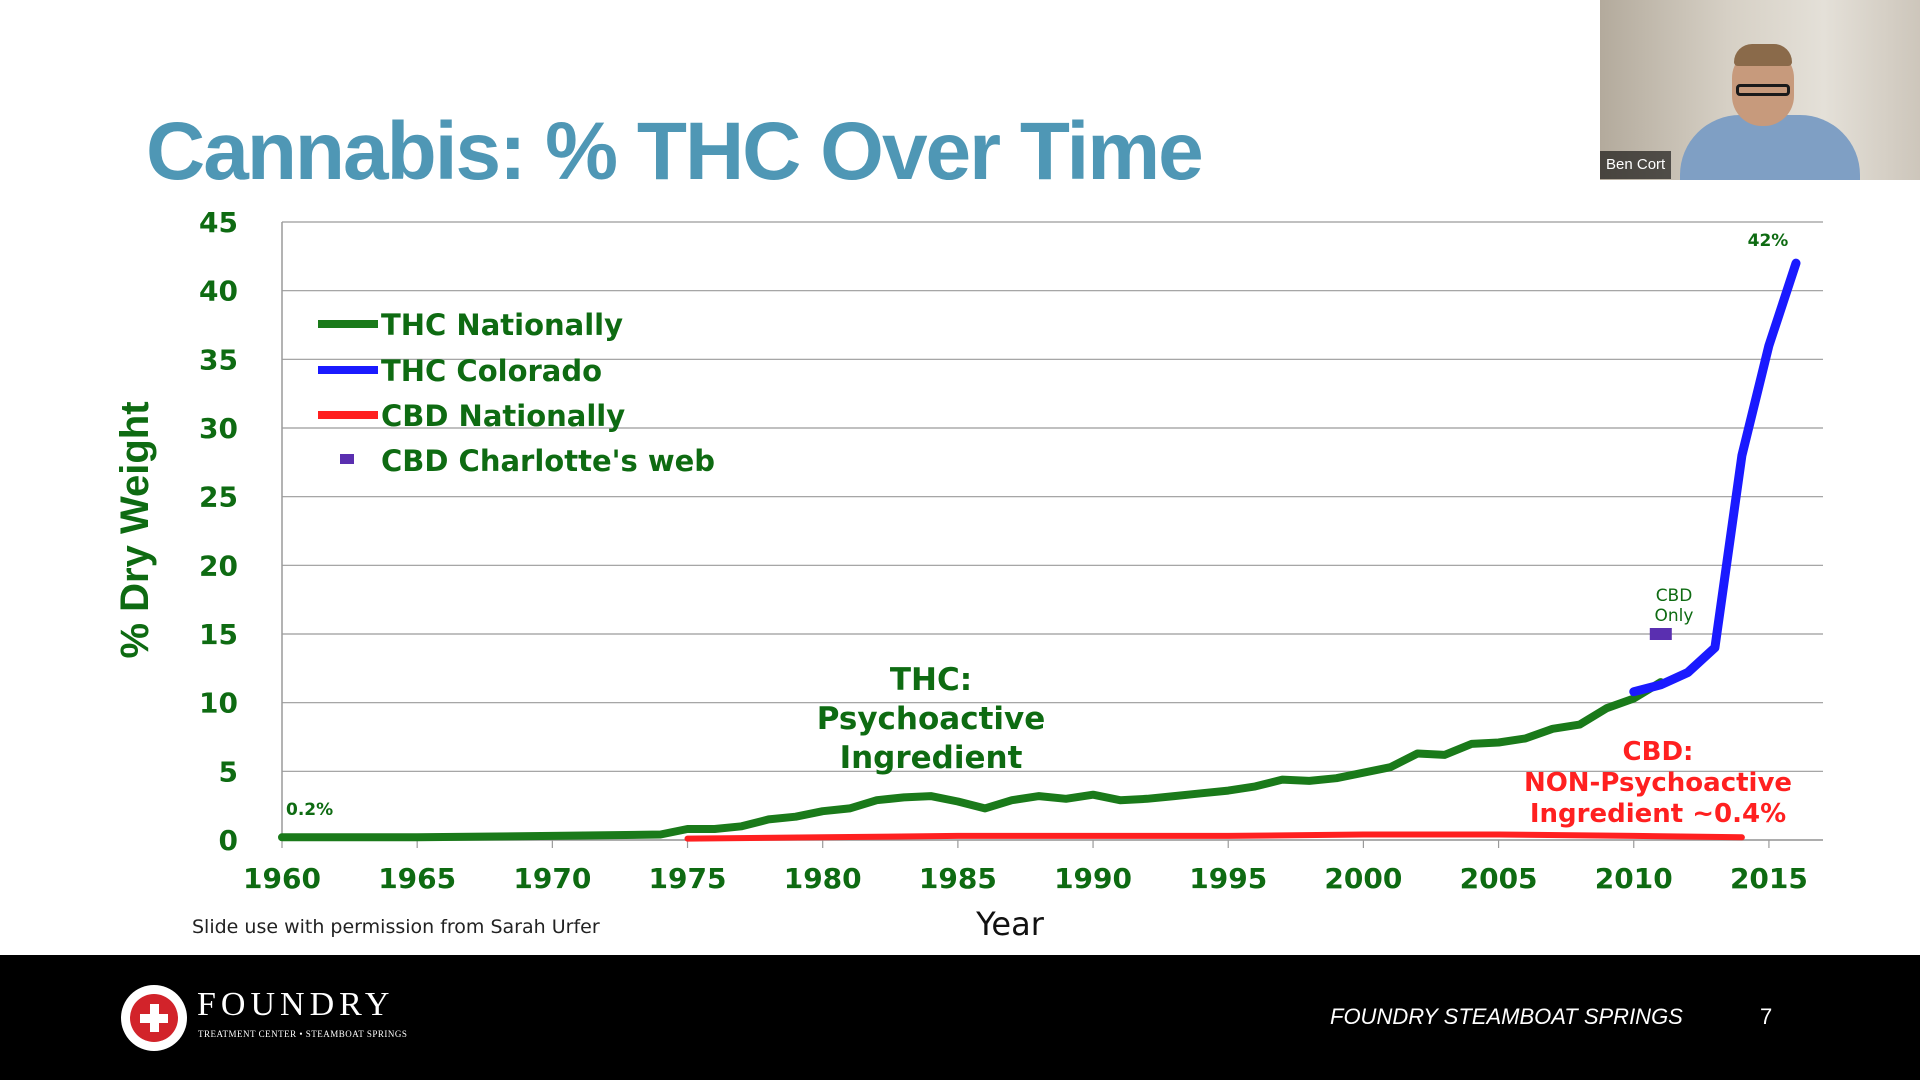 Image resolution: width=1920 pixels, height=1080 pixels. I want to click on y-axis-title: % Dry Weight, so click(135, 529).